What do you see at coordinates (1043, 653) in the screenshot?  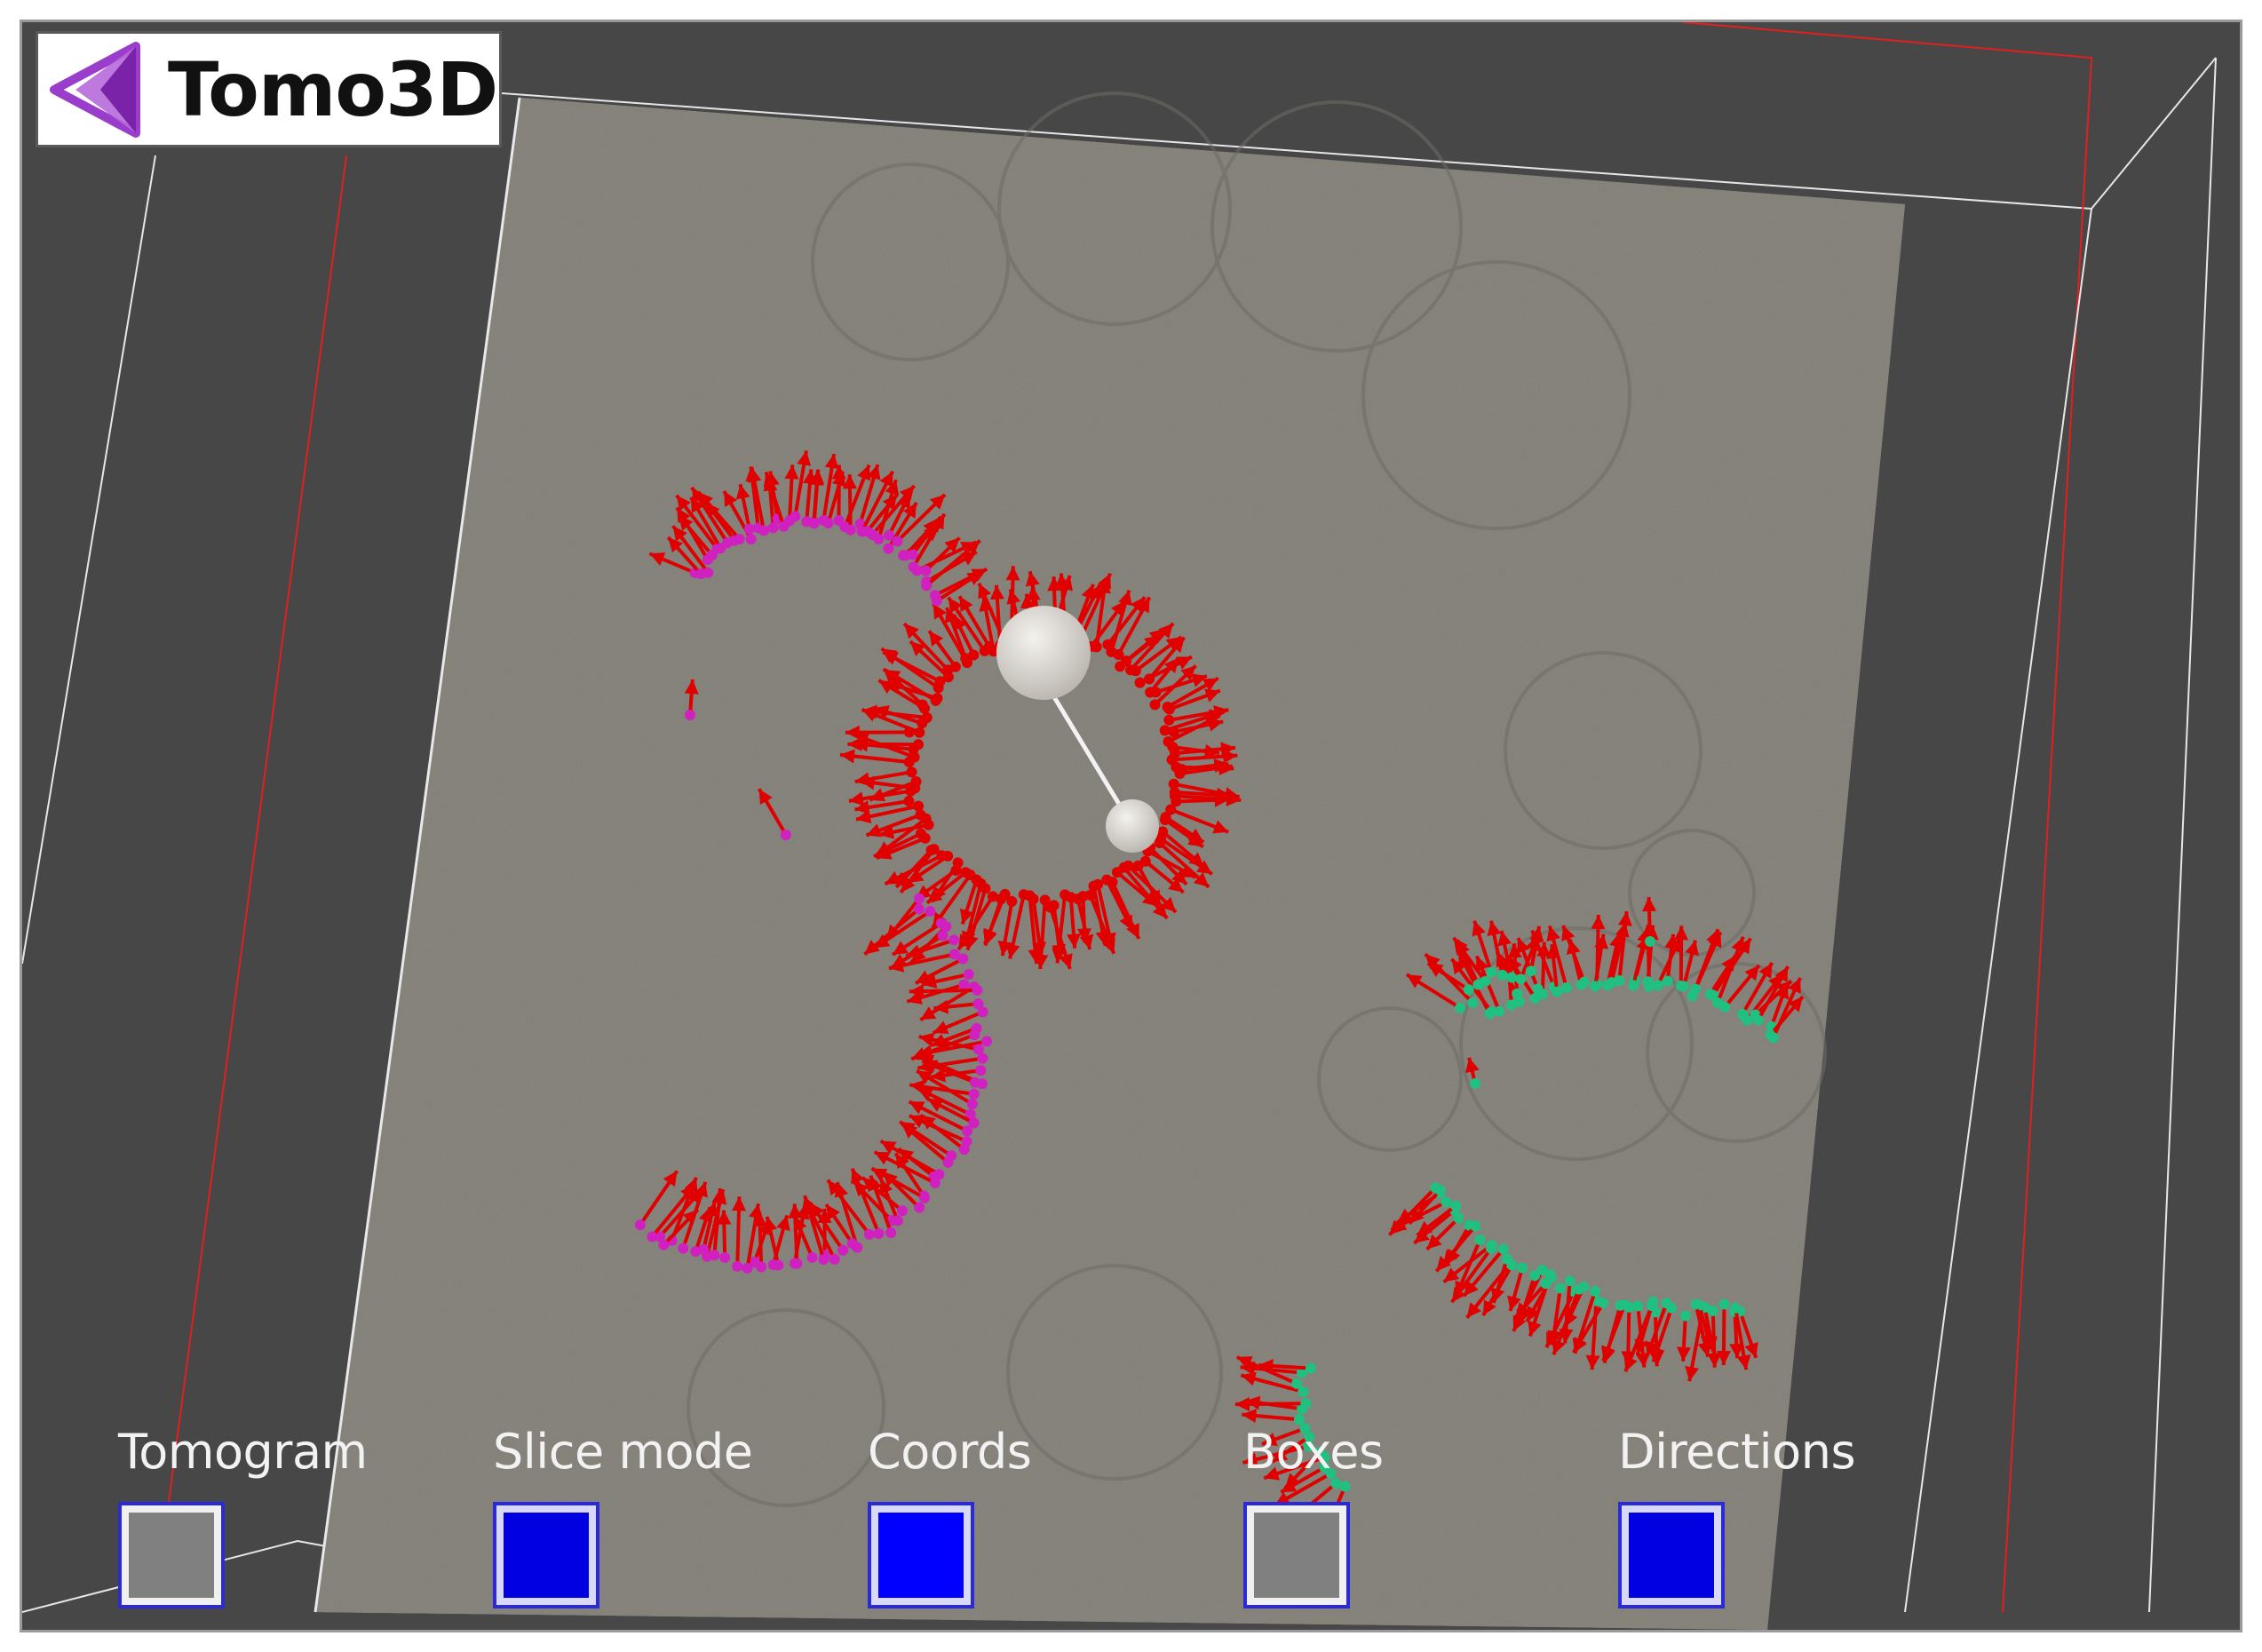 I see `widget-handle-large` at bounding box center [1043, 653].